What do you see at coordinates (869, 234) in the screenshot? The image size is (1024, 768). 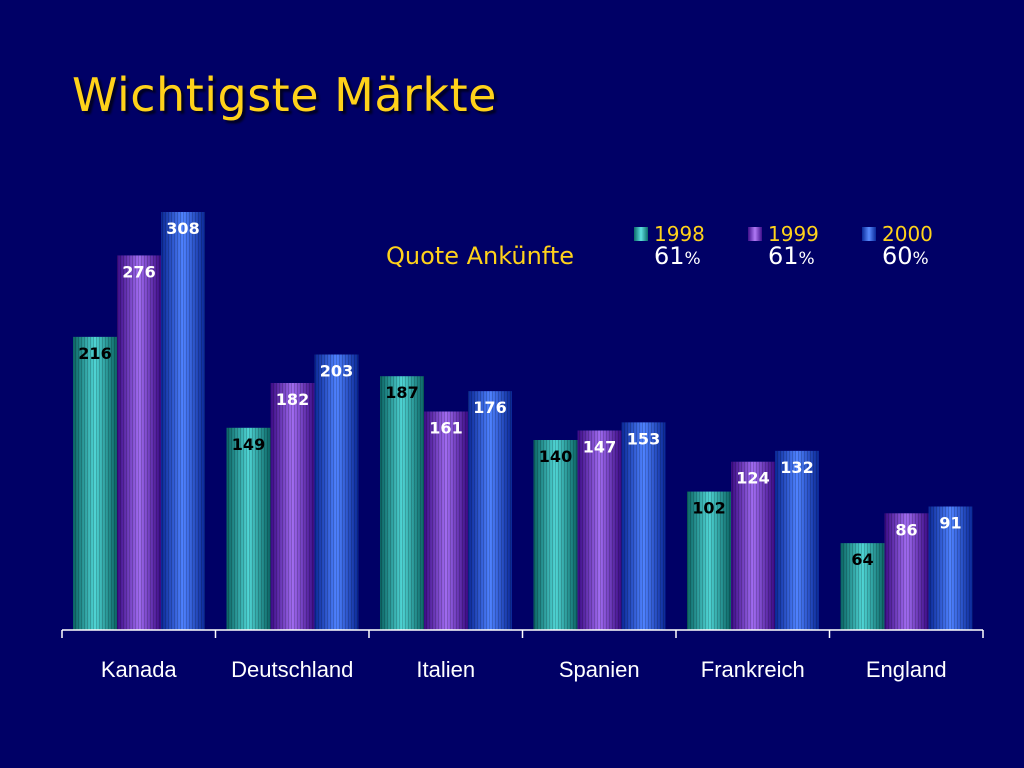 I see `legend-swatch-2000` at bounding box center [869, 234].